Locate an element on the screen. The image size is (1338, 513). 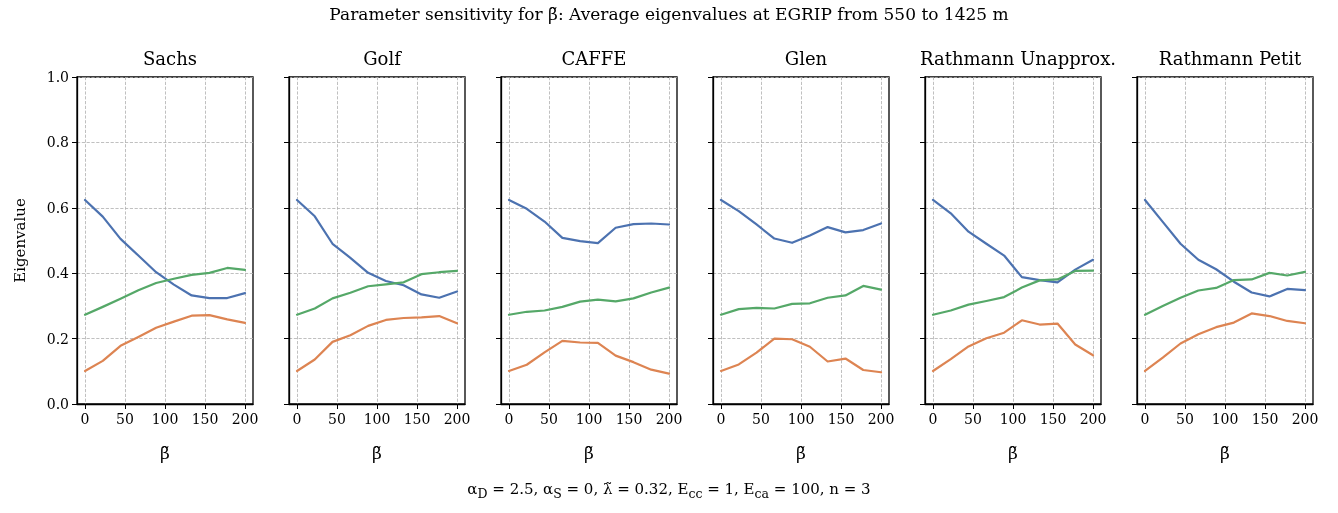
y-tick-label: 1.0 is located at coordinates (57, 77).